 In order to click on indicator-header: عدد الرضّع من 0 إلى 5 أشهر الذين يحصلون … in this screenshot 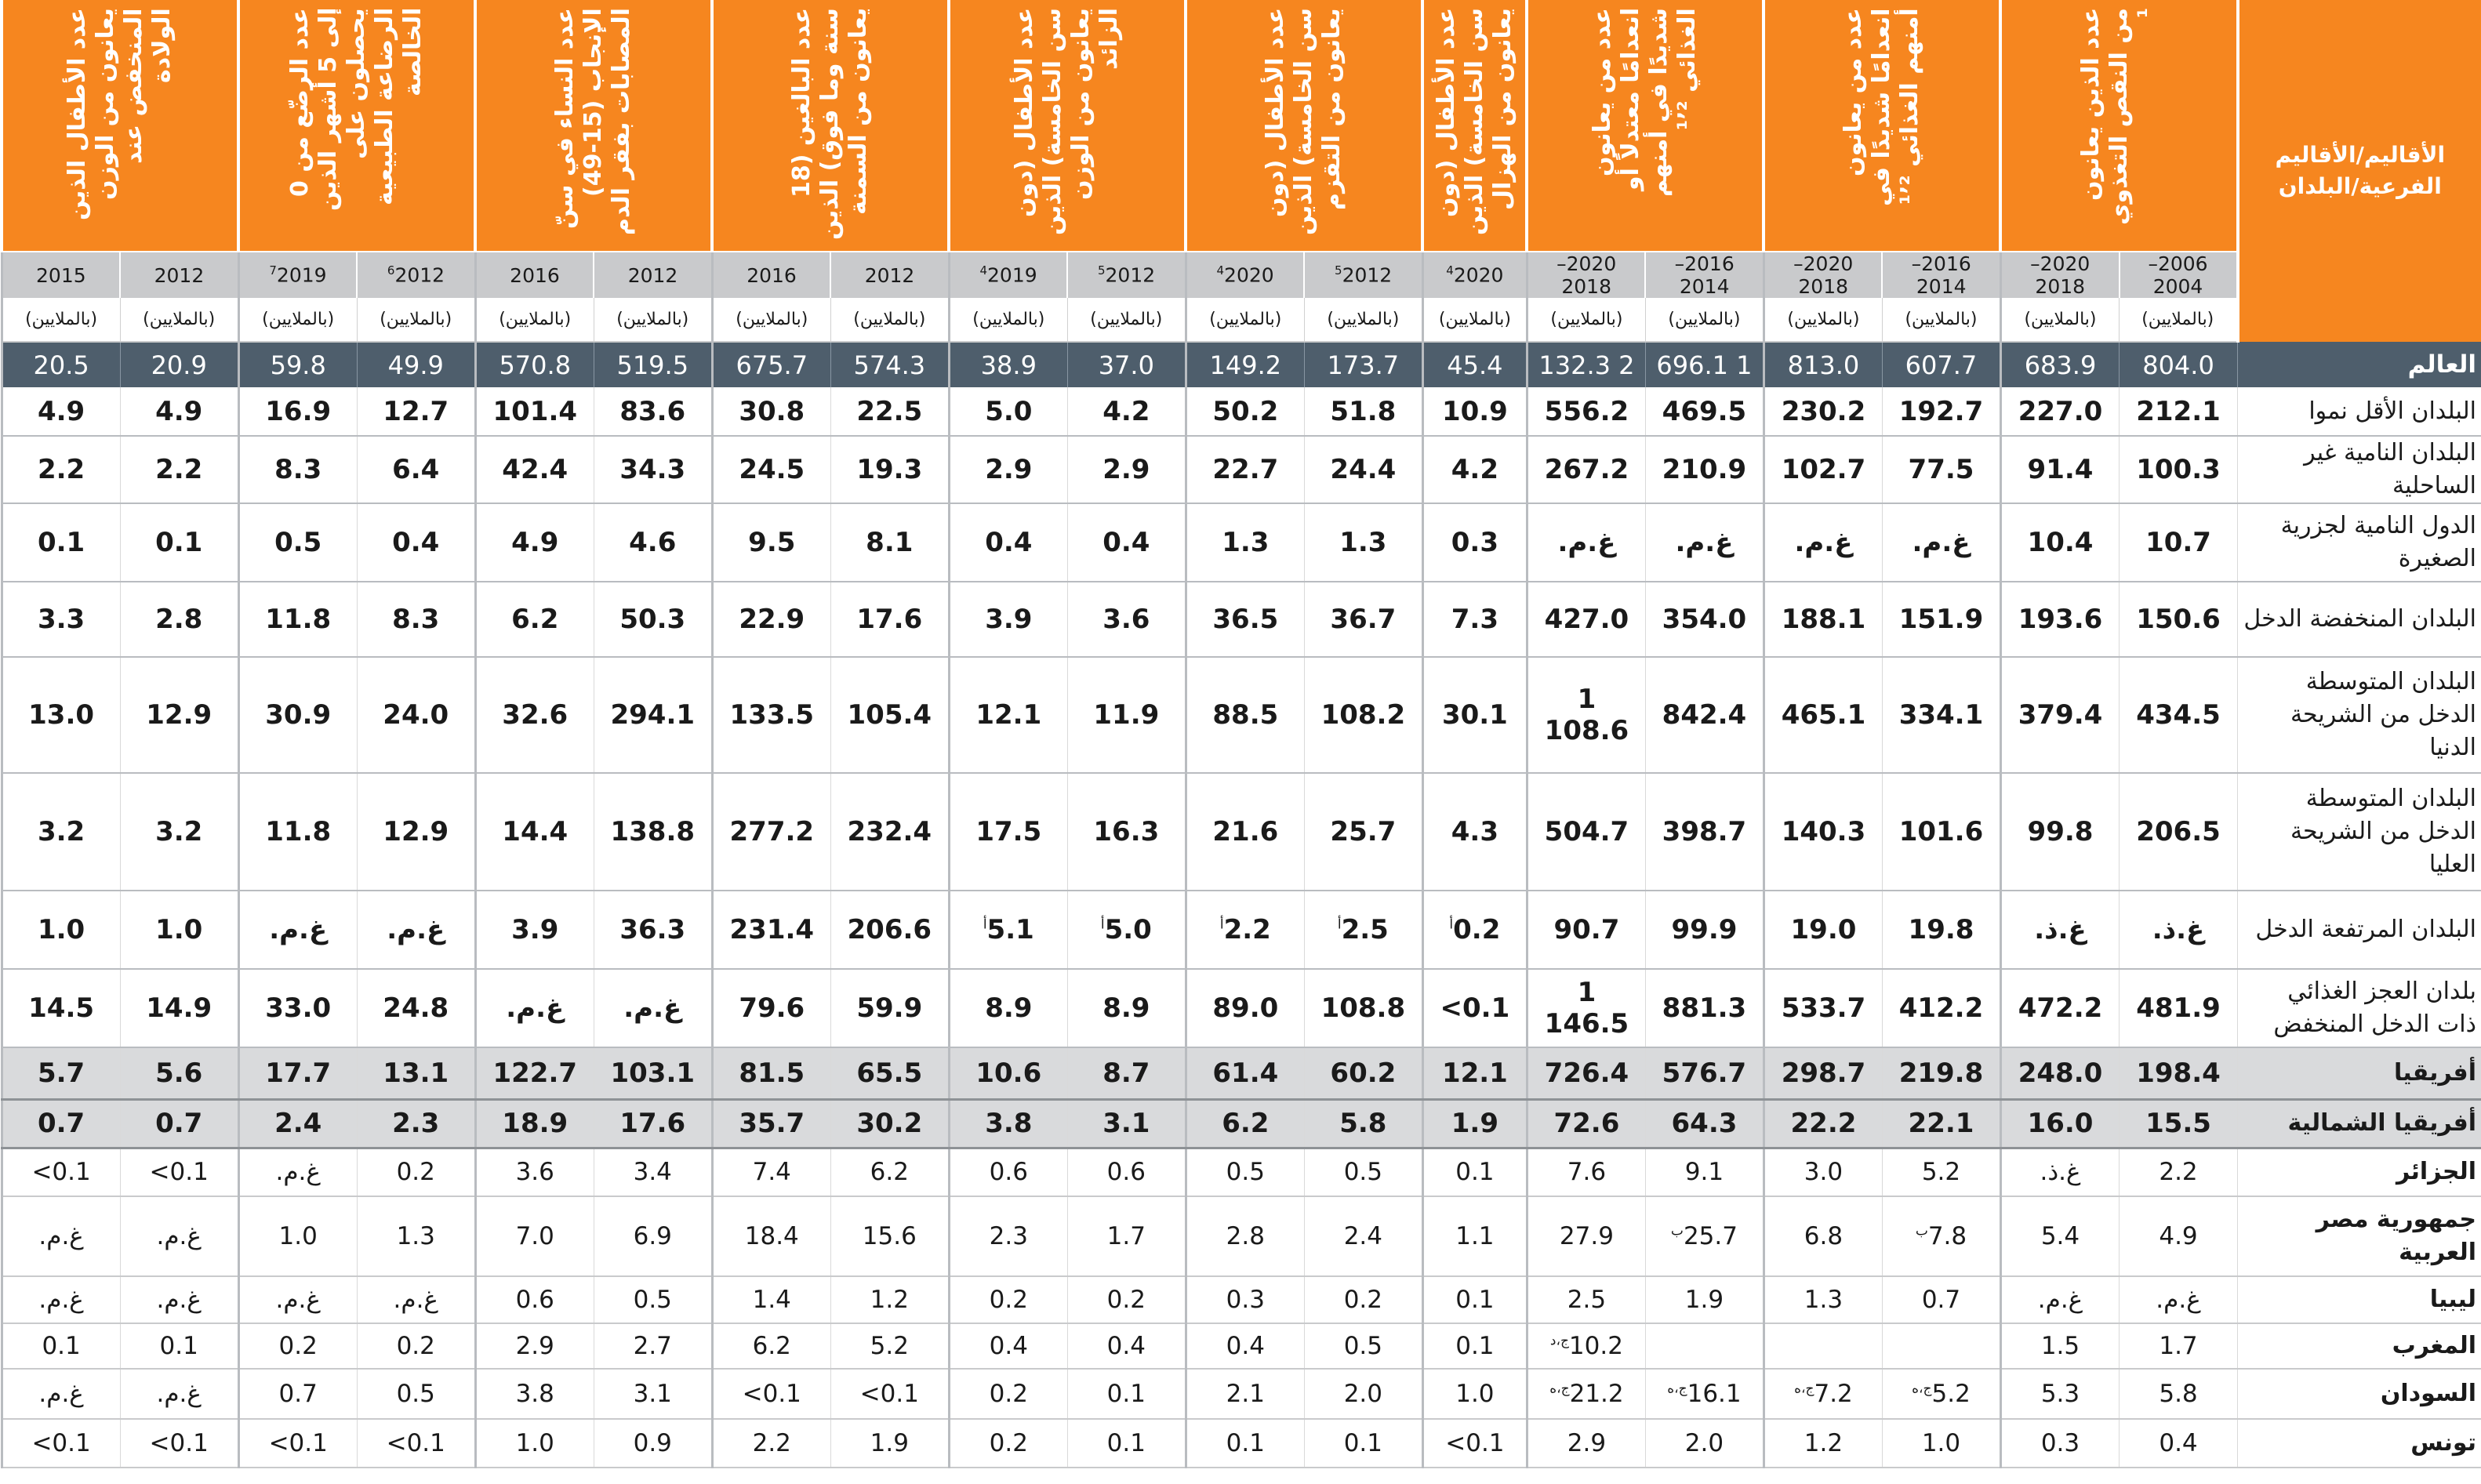, I will do `click(356, 126)`.